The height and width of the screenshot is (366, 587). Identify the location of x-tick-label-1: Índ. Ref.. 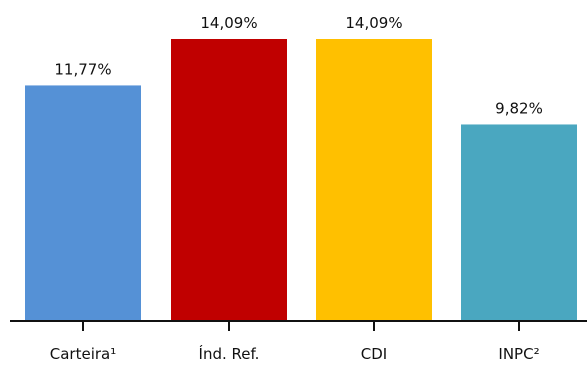
(229, 353).